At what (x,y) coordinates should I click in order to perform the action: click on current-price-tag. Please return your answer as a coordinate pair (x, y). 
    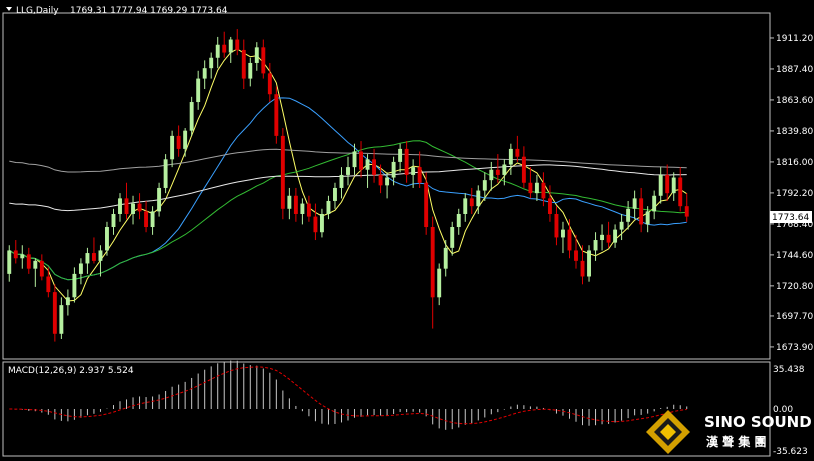
    Looking at the image, I should click on (791, 217).